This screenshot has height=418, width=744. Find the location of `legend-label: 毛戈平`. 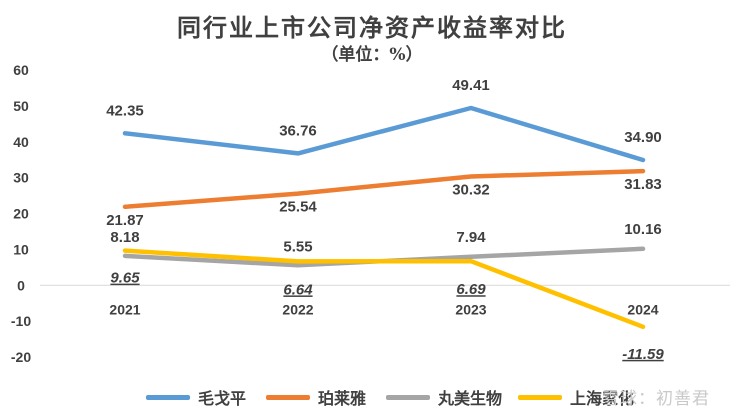

legend-label: 毛戈平 is located at coordinates (222, 398).